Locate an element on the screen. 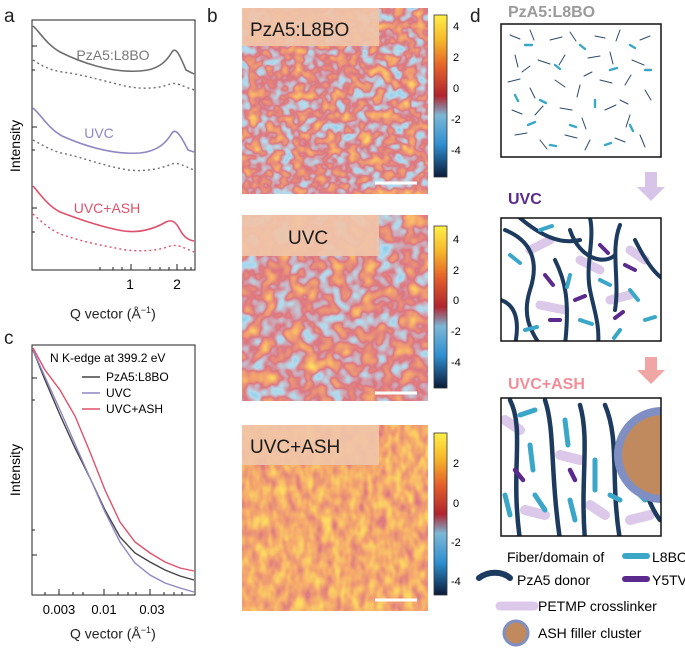 The image size is (685, 656). cbar1-tick-2: 2 is located at coordinates (456, 58).